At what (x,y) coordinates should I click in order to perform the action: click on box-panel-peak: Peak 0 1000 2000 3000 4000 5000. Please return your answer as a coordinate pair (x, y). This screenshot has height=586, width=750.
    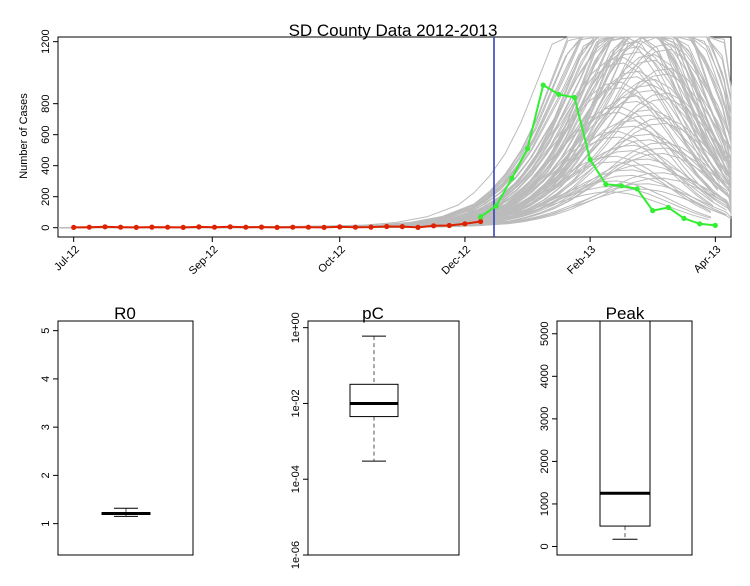
    Looking at the image, I should click on (616, 430).